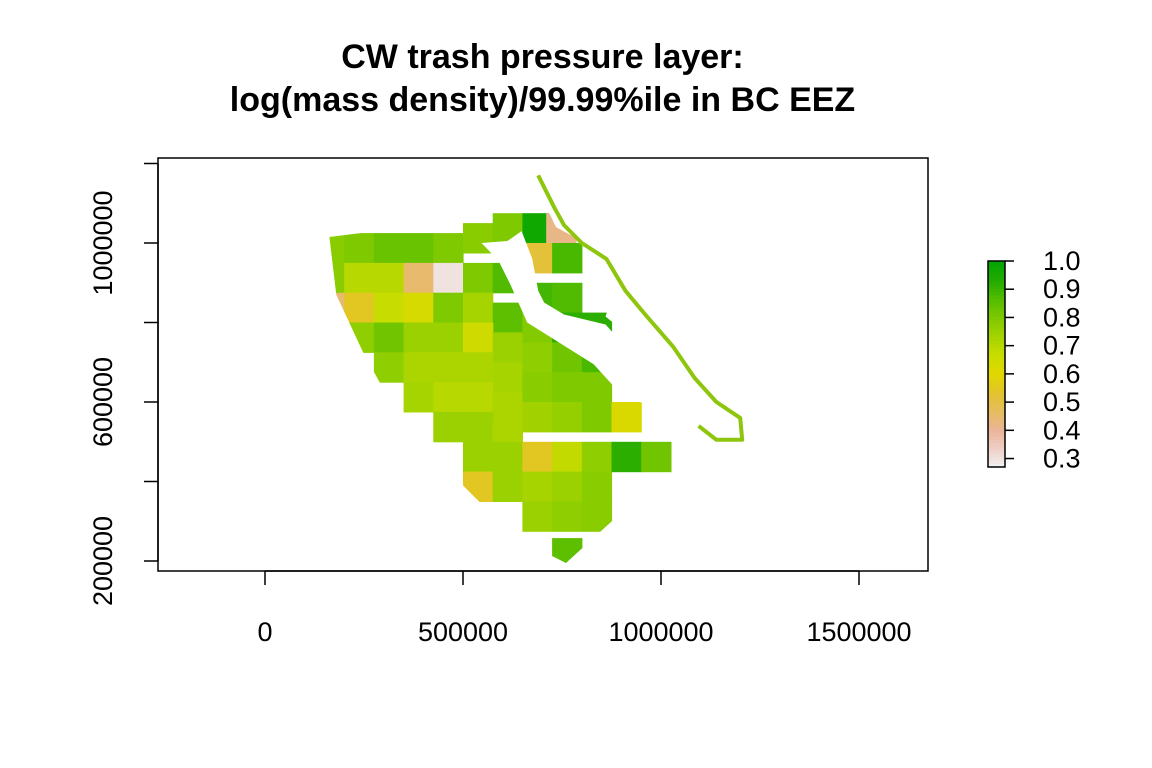 This screenshot has width=1152, height=768. I want to click on title-line-2: log(mass density)/99.99%ile in BC EEZ, so click(542, 100).